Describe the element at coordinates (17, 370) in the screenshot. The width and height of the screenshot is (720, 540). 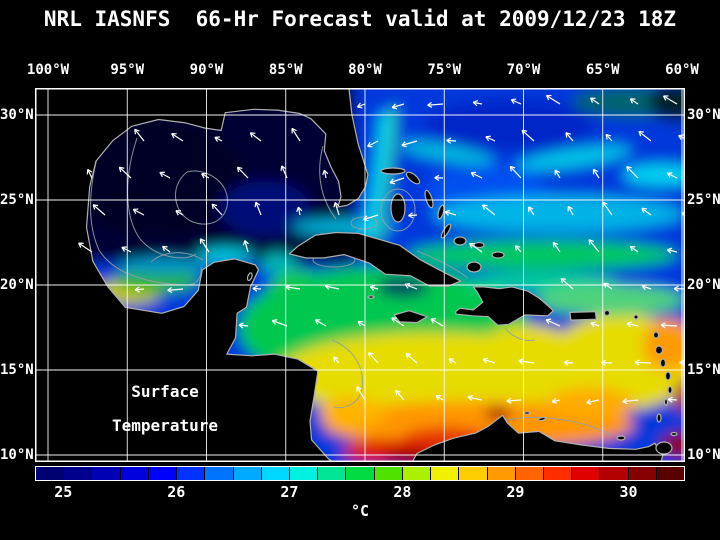
I see `lat-label-left: 15°N` at that location.